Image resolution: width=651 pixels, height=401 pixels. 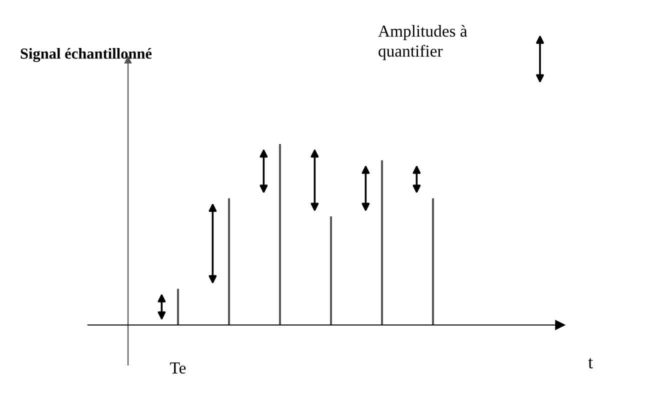 I want to click on text: Amplitudes à quantifier, so click(x=423, y=42).